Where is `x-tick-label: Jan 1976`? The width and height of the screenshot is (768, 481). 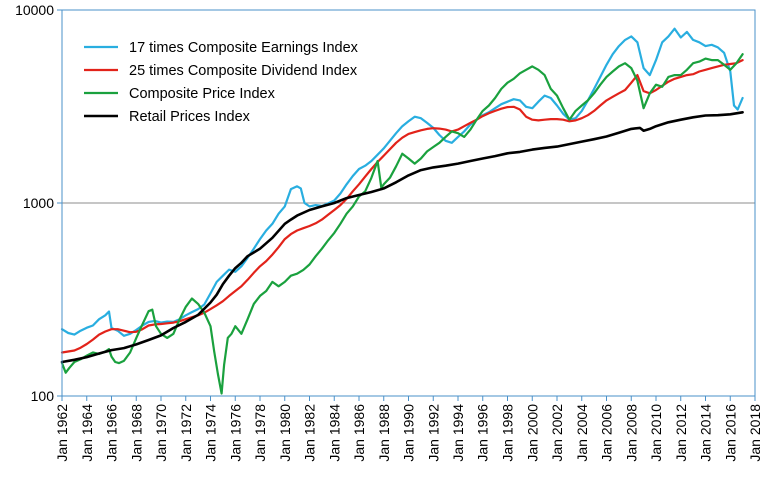 x-tick-label: Jan 1976 is located at coordinates (235, 433).